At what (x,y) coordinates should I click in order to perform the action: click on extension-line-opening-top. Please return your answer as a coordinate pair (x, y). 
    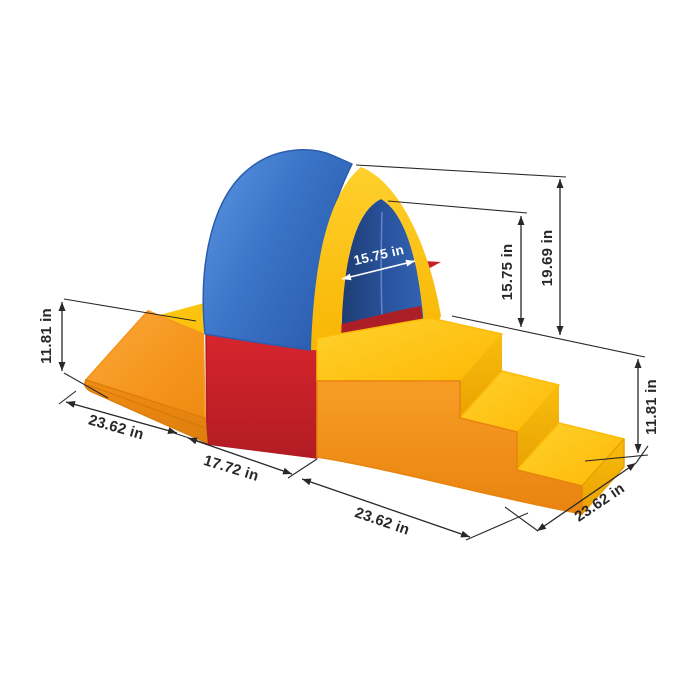
    Looking at the image, I should click on (457, 207).